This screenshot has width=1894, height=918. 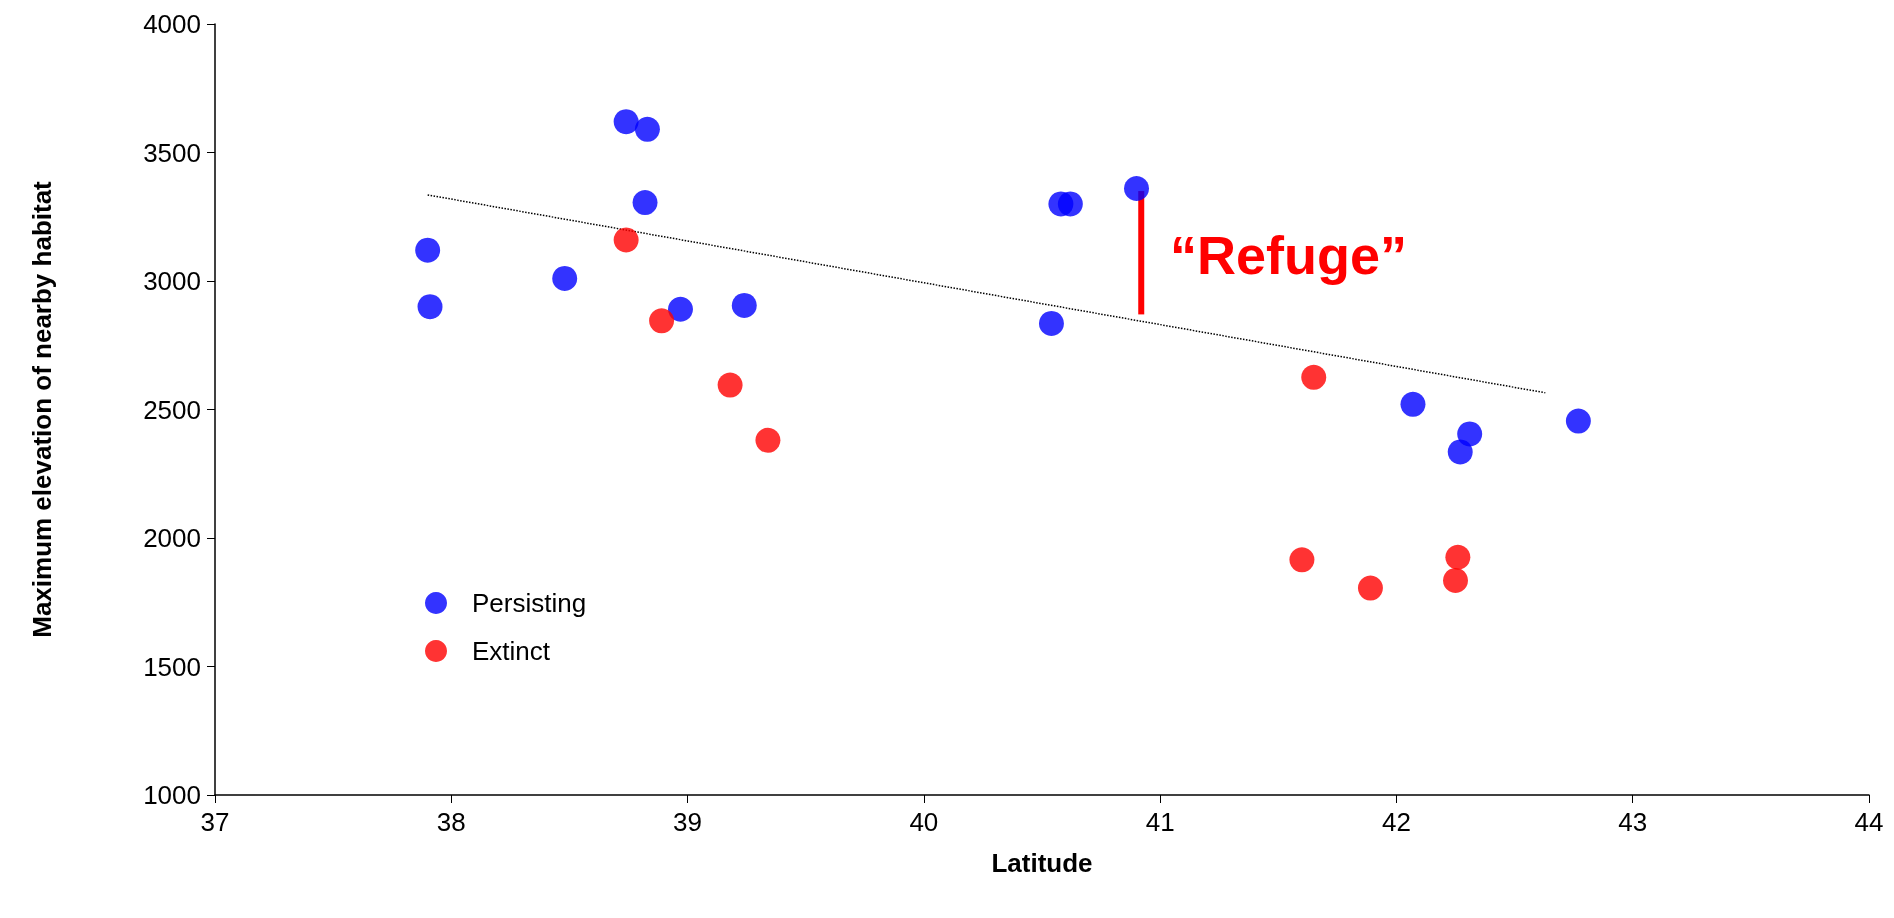 I want to click on x-tick-label: 42, so click(x=1396, y=822).